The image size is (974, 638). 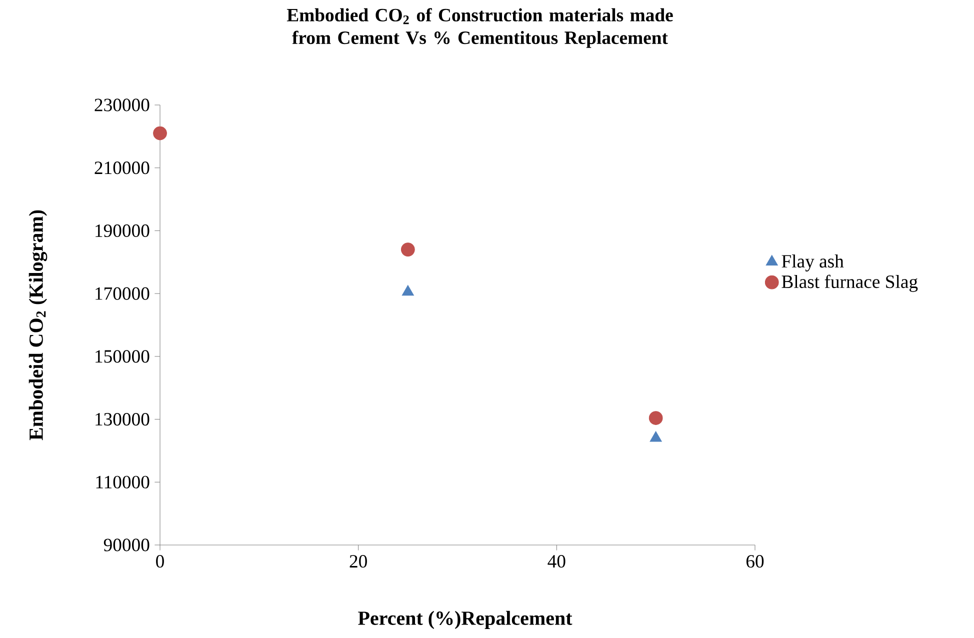 What do you see at coordinates (358, 561) in the screenshot?
I see `x-tick-label: 20` at bounding box center [358, 561].